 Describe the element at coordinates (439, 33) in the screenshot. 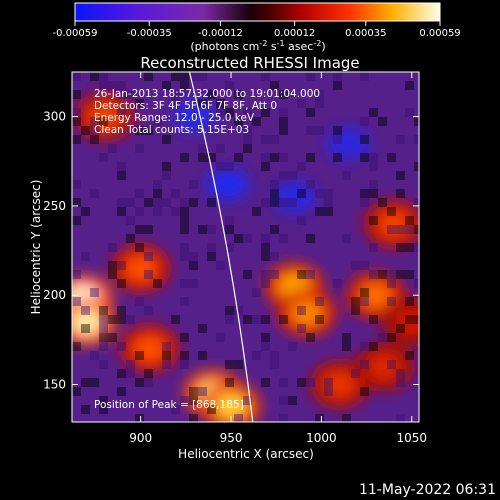

I see `colorbar-tick-label: 0.00059` at that location.